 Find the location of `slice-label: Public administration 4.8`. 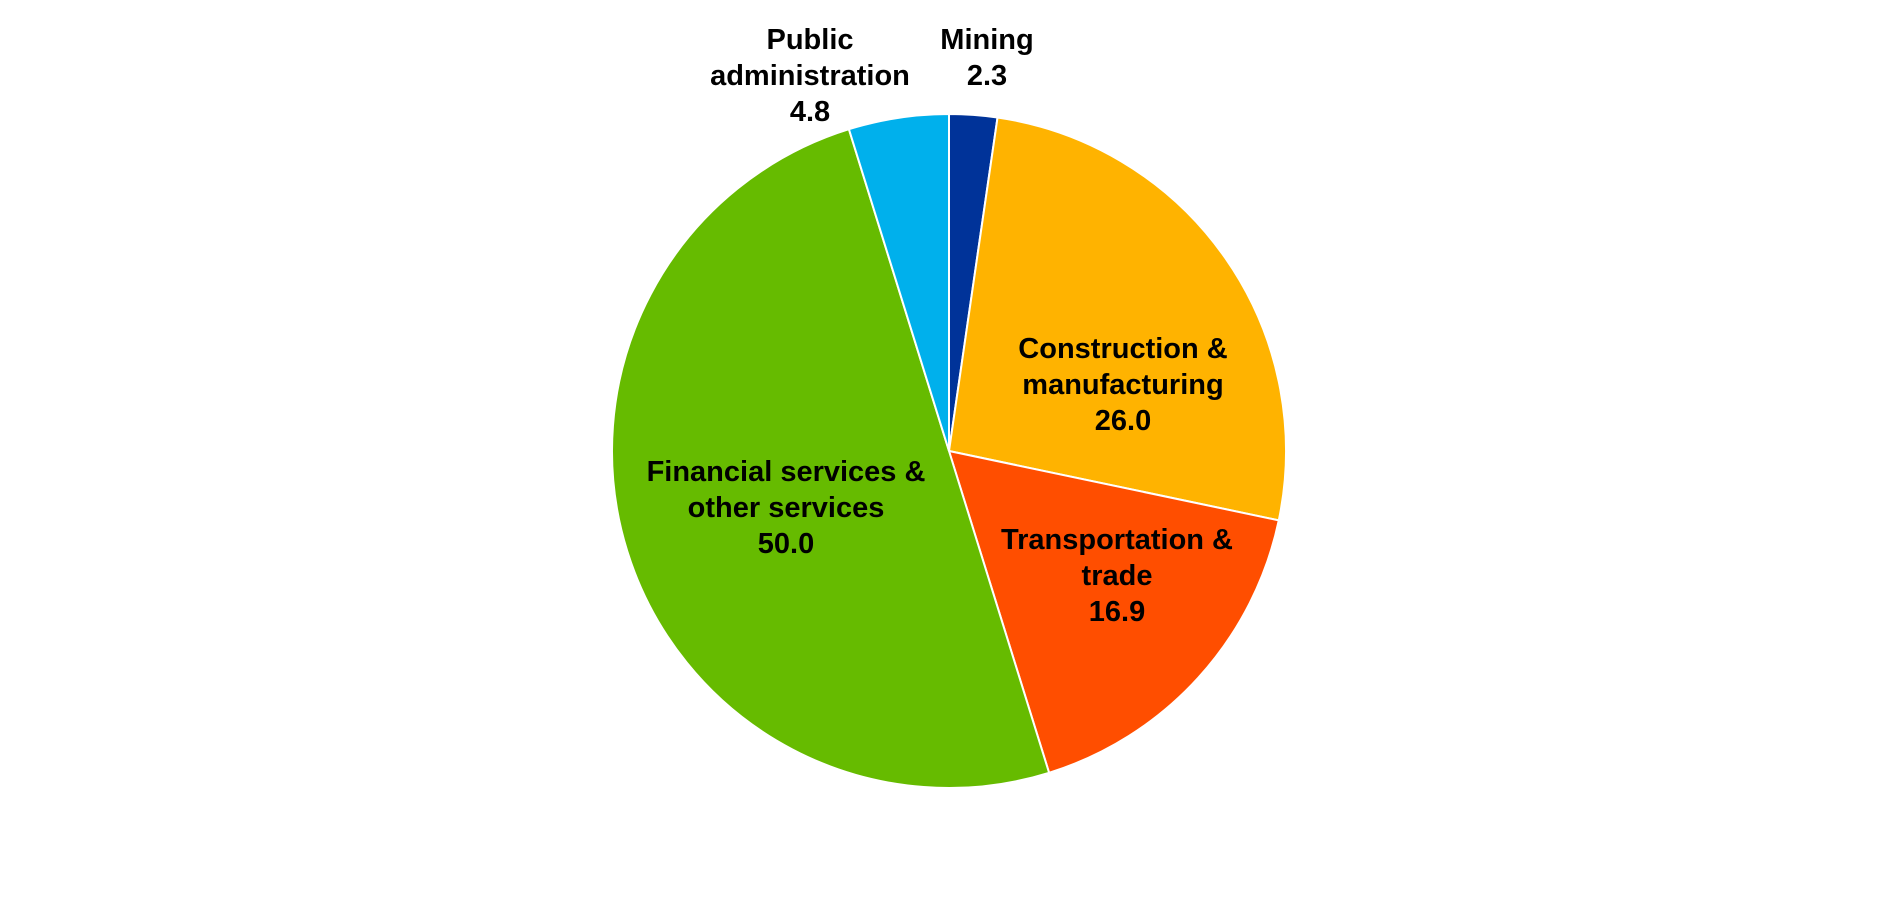

slice-label: Public administration 4.8 is located at coordinates (810, 76).